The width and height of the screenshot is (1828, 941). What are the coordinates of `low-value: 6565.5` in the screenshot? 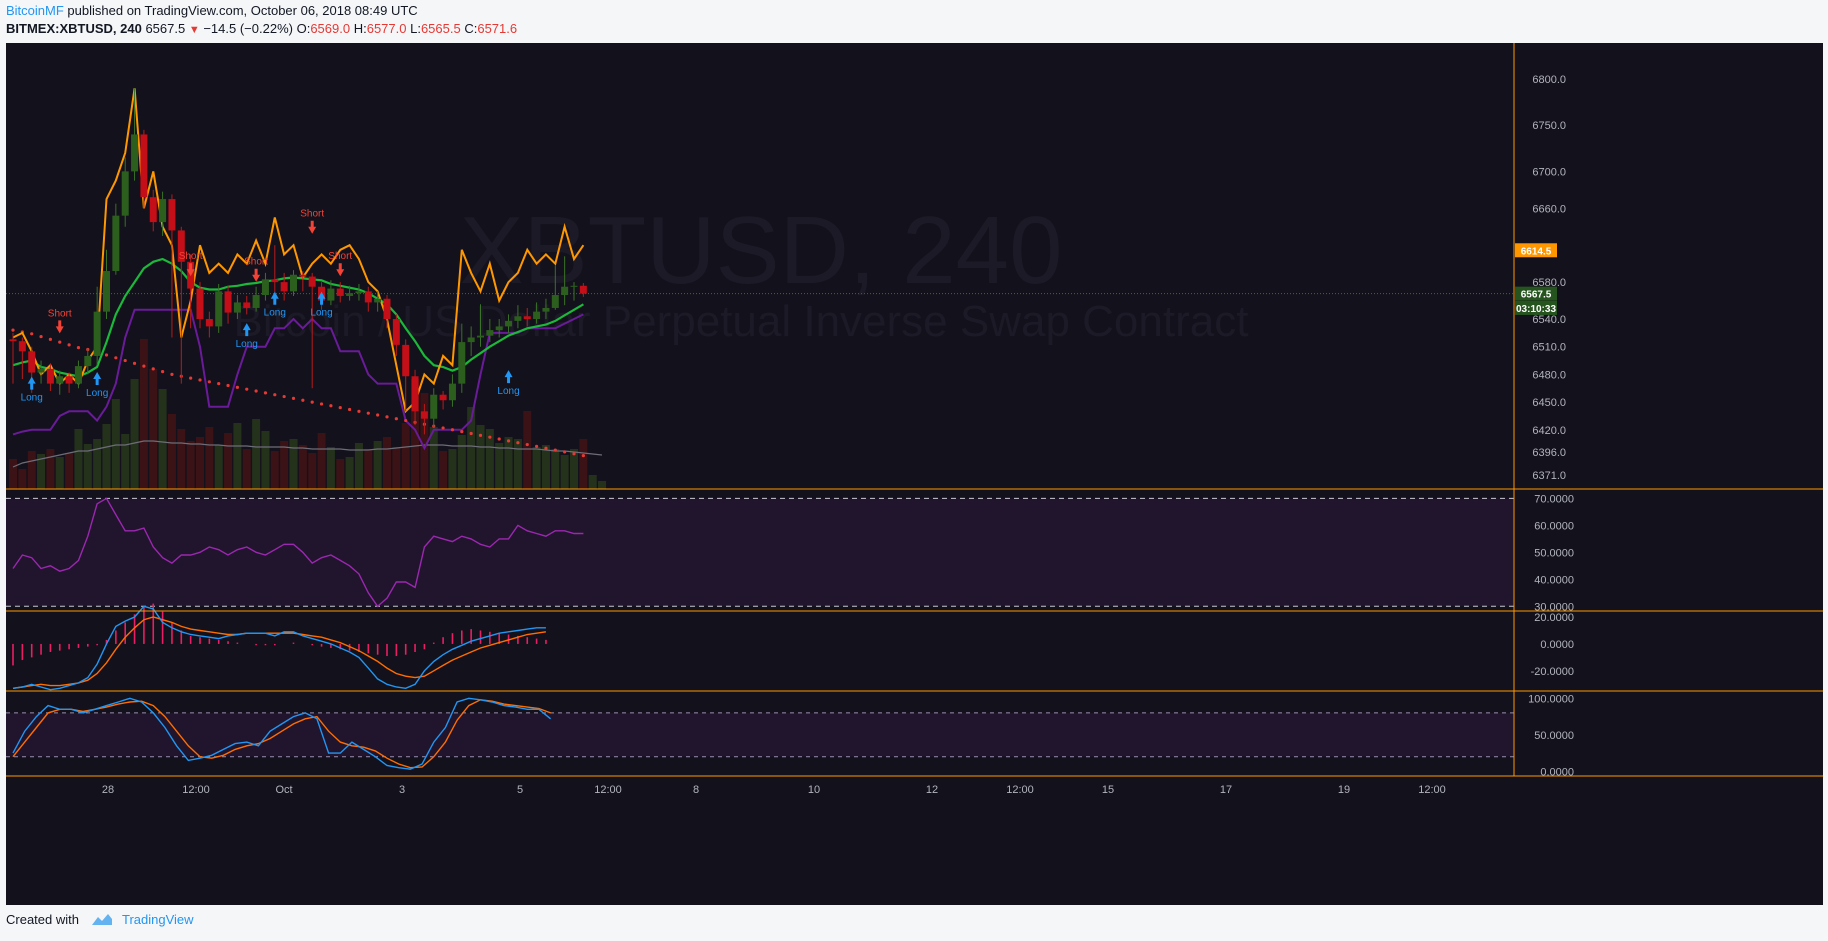 It's located at (440, 28).